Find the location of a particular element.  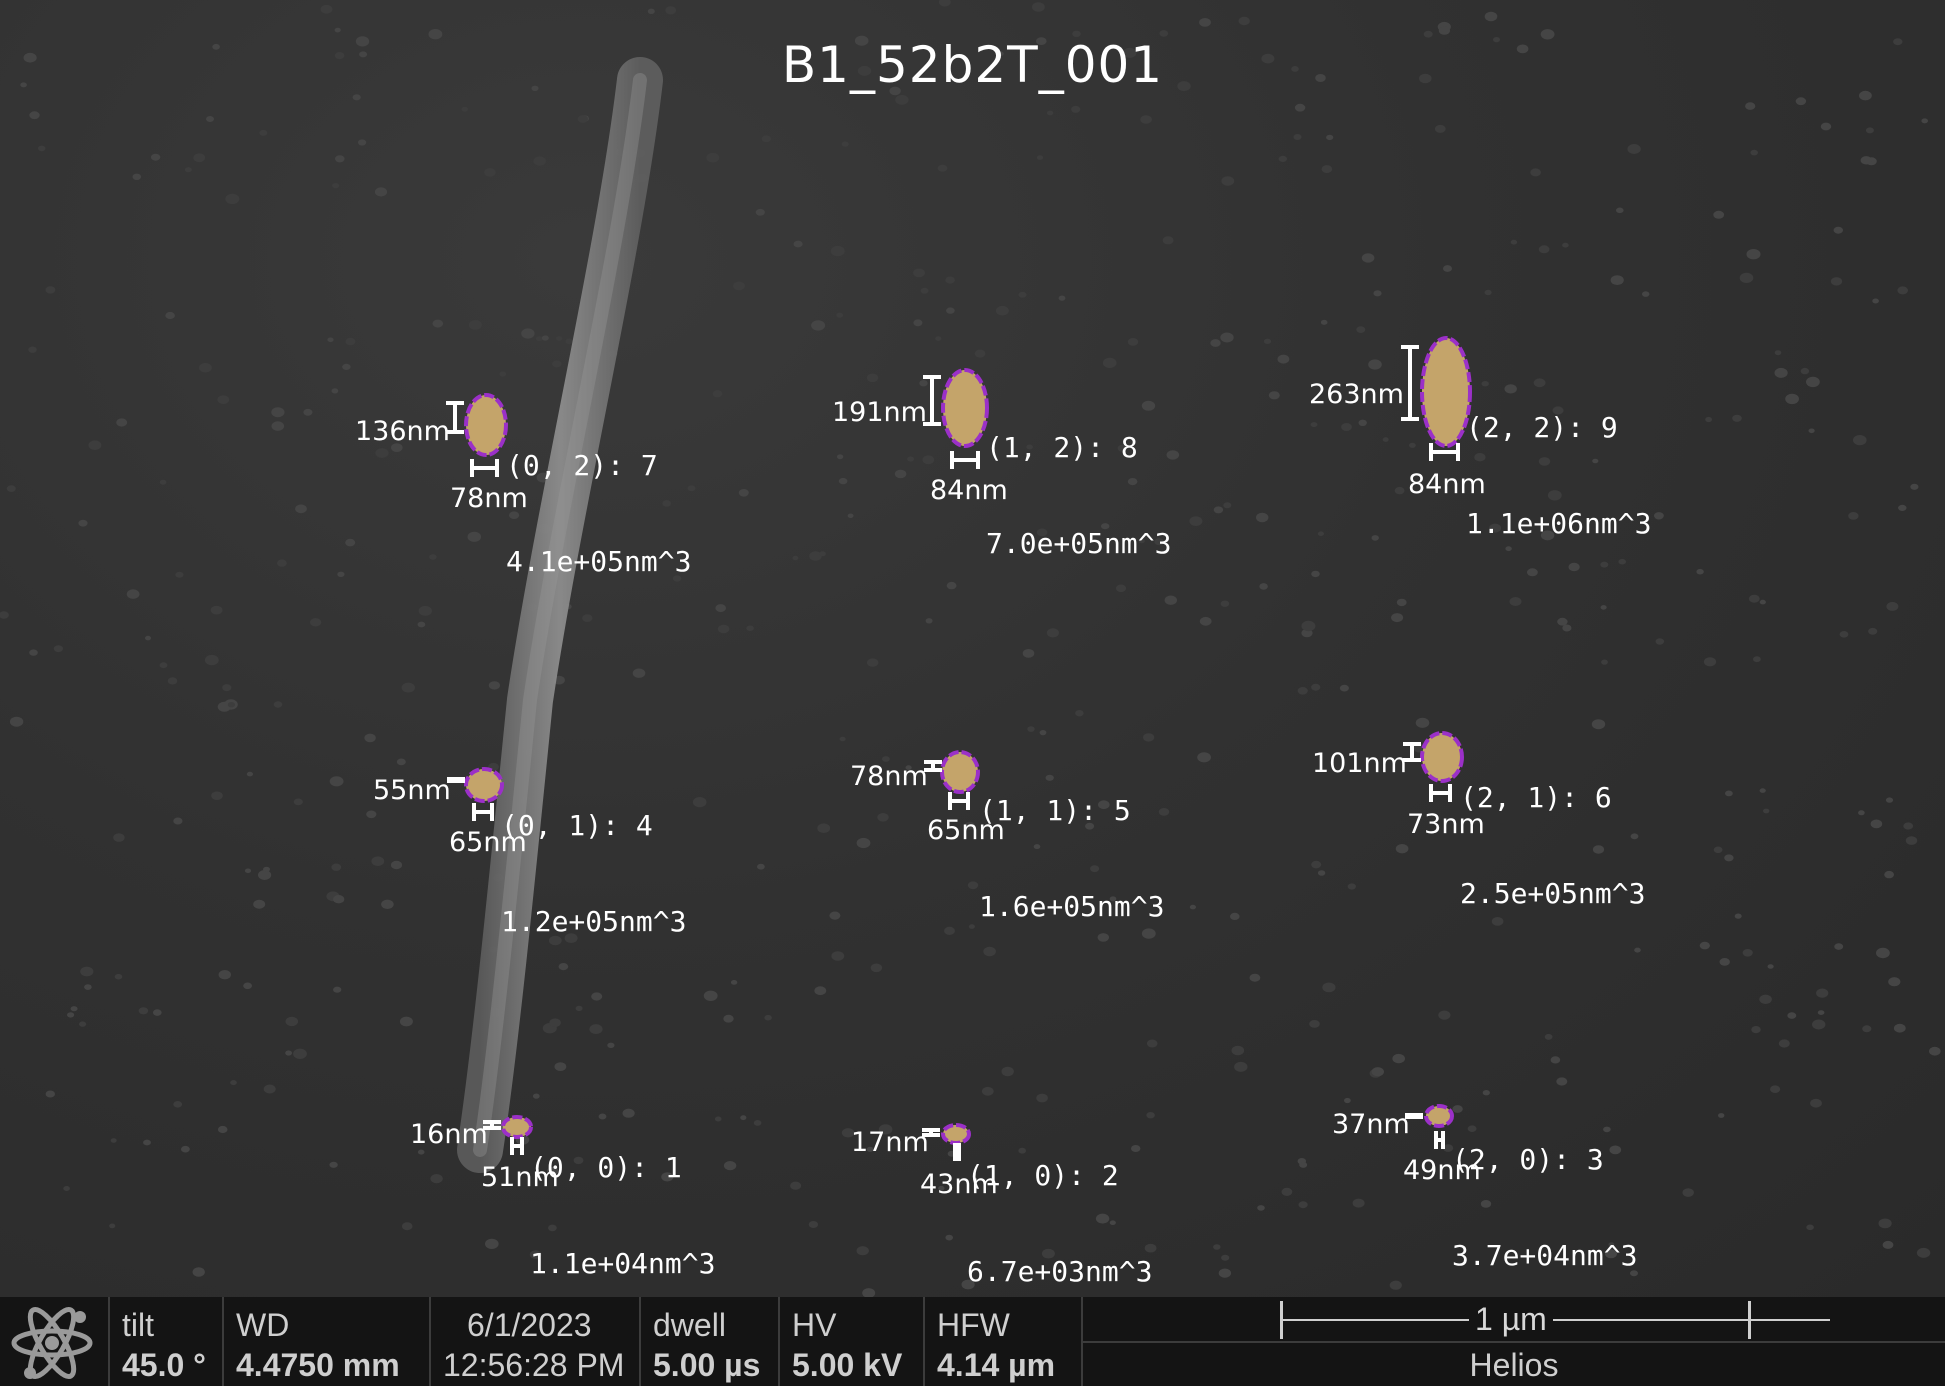

height-label-2: 17nm is located at coordinates (890, 1142).